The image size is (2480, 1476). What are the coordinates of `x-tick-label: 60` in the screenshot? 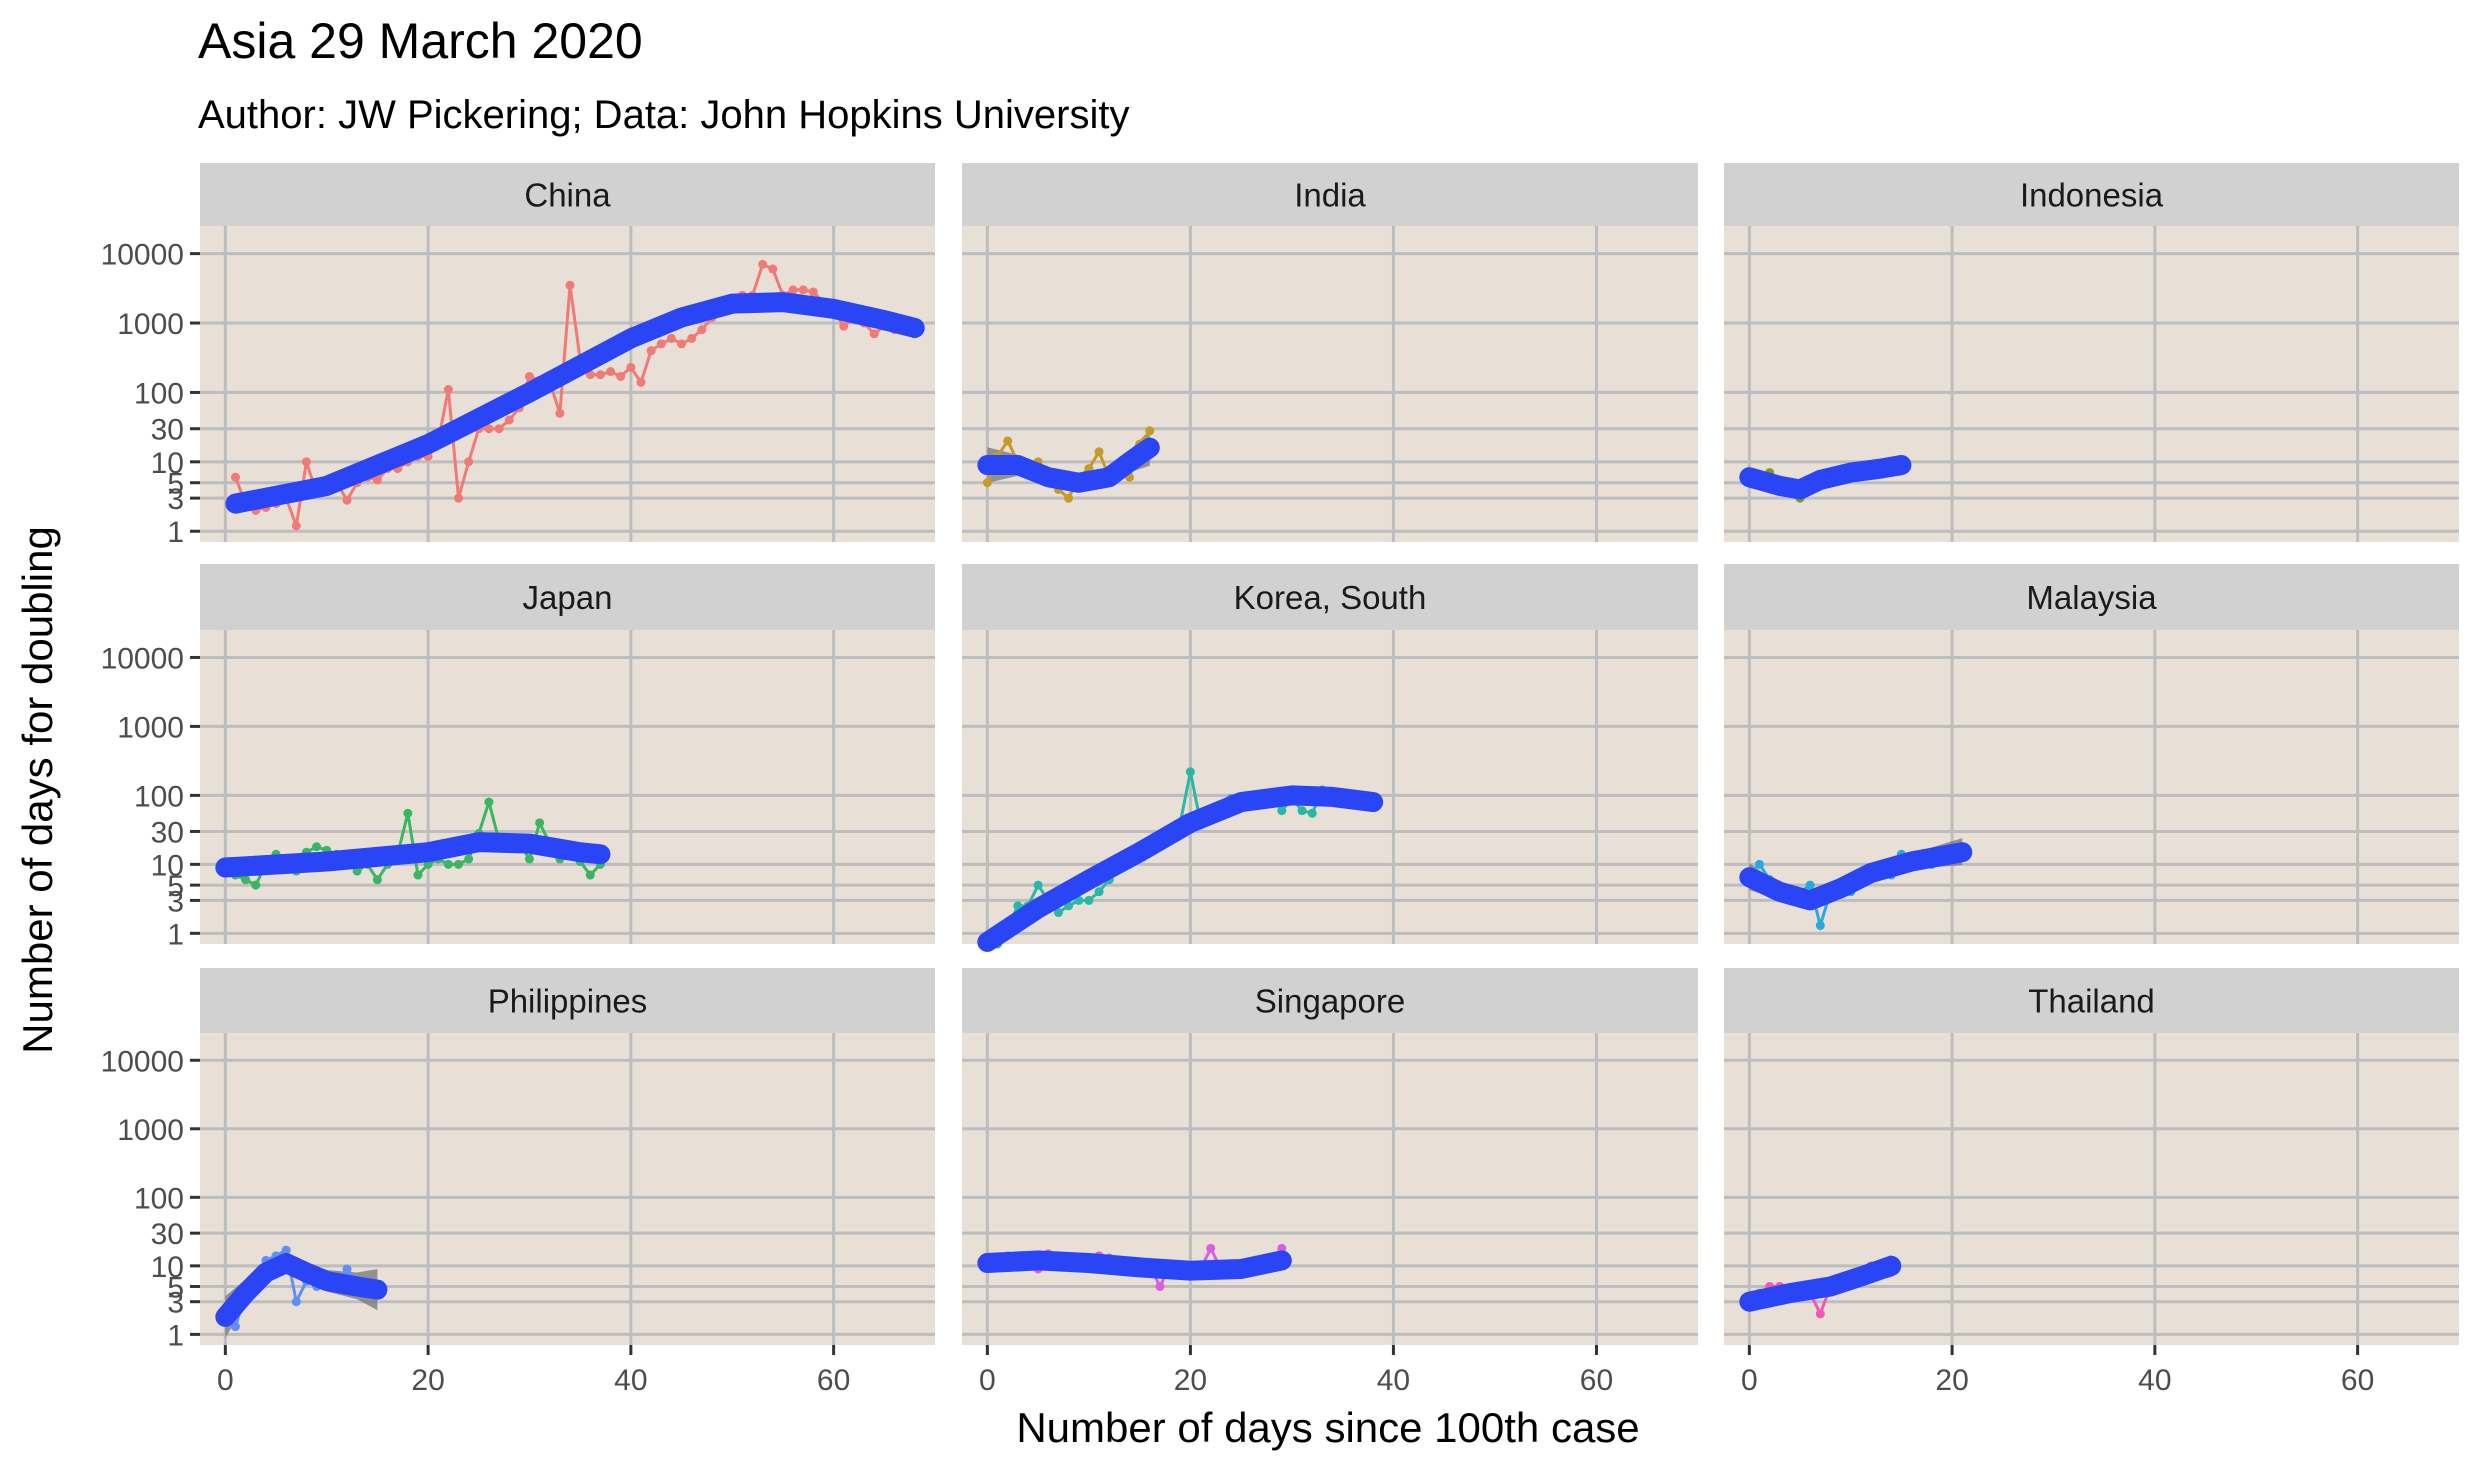 It's located at (833, 1380).